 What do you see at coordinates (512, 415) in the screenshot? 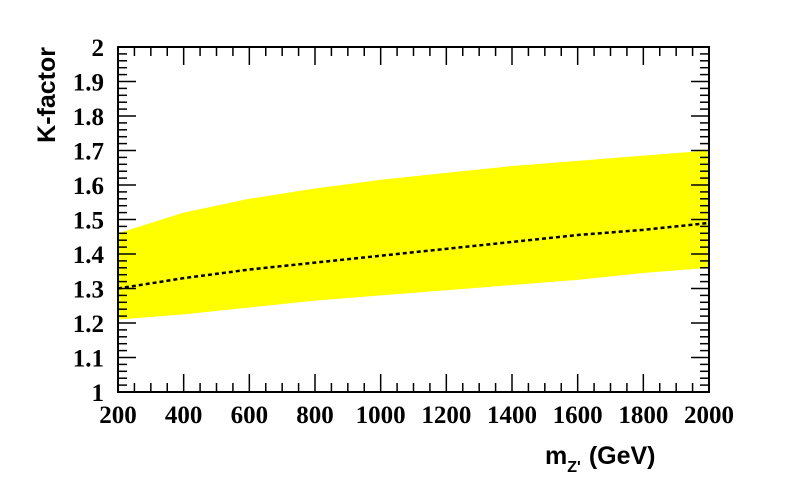
I see `x-tick-label: 1400` at bounding box center [512, 415].